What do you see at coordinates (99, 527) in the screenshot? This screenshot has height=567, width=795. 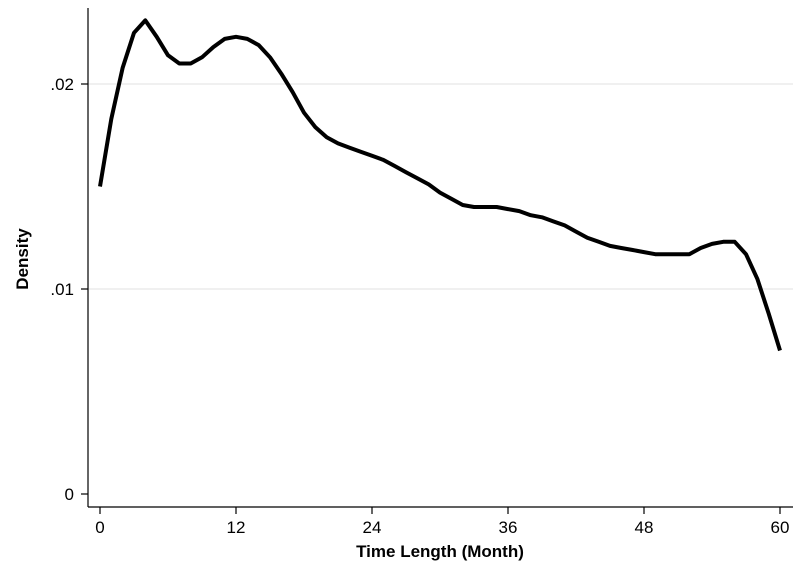 I see `x-tick-label-0: 0` at bounding box center [99, 527].